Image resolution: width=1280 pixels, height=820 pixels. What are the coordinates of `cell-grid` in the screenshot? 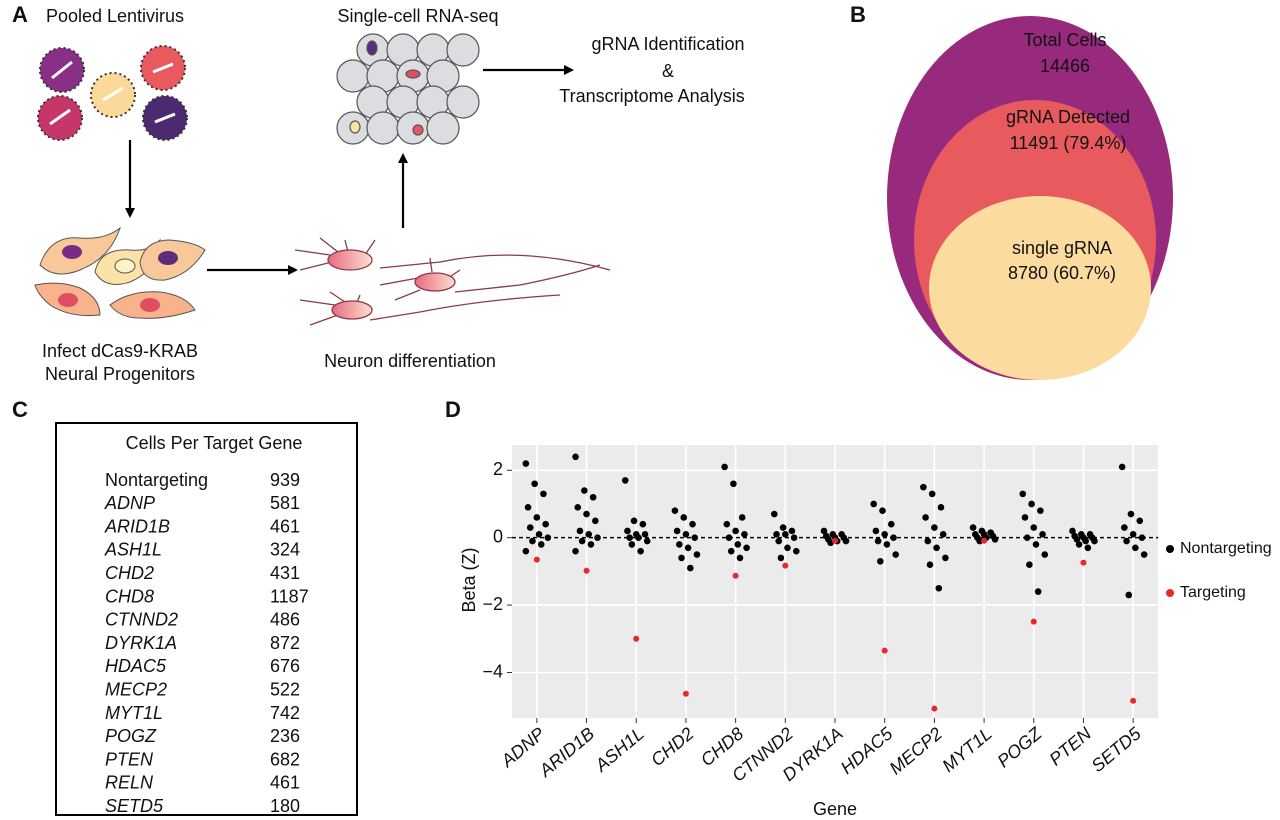 It's located at (408, 89).